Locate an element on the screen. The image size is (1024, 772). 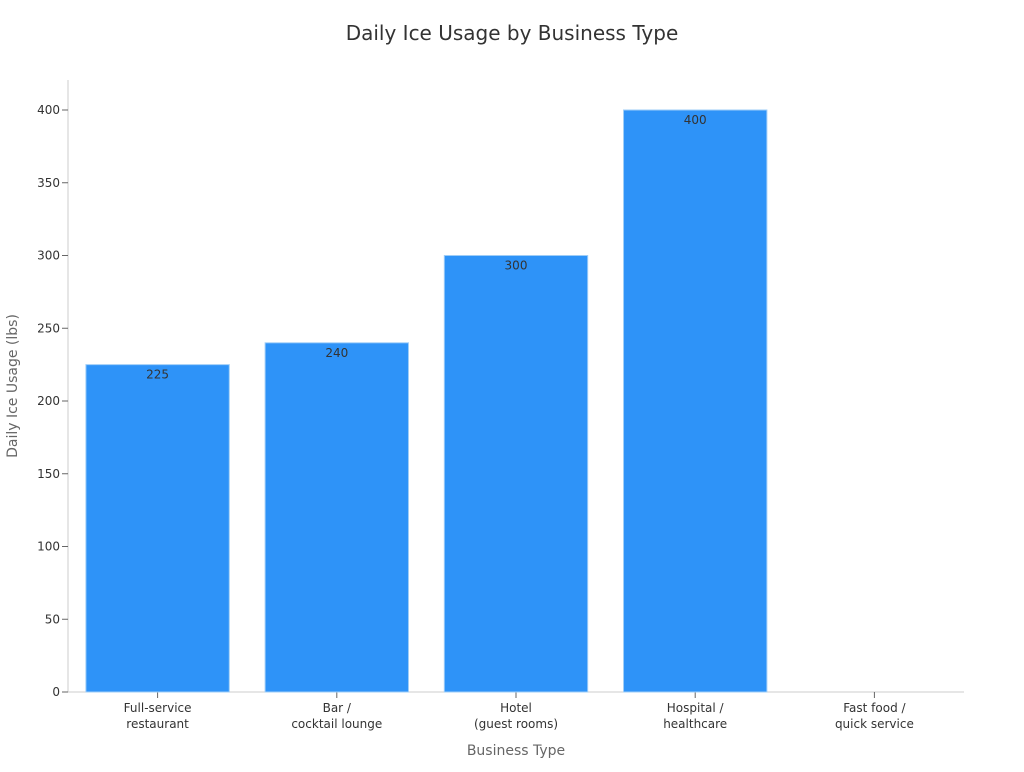
x-tick-label: Bar / is located at coordinates (337, 708).